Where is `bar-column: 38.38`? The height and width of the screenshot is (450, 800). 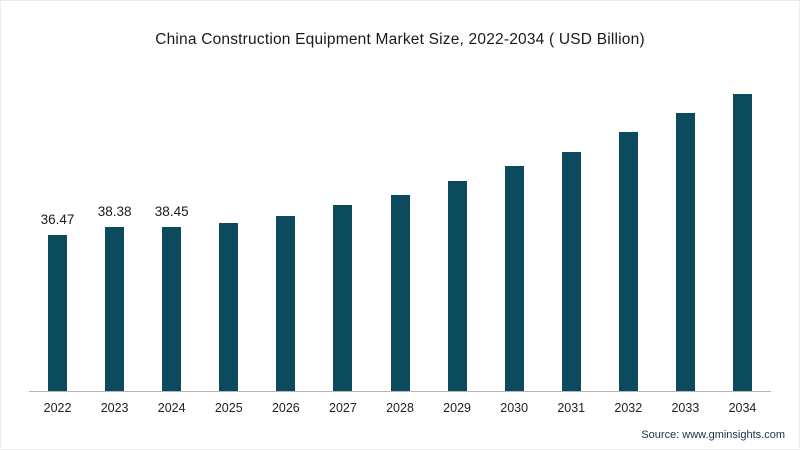 bar-column: 38.38 is located at coordinates (114, 231).